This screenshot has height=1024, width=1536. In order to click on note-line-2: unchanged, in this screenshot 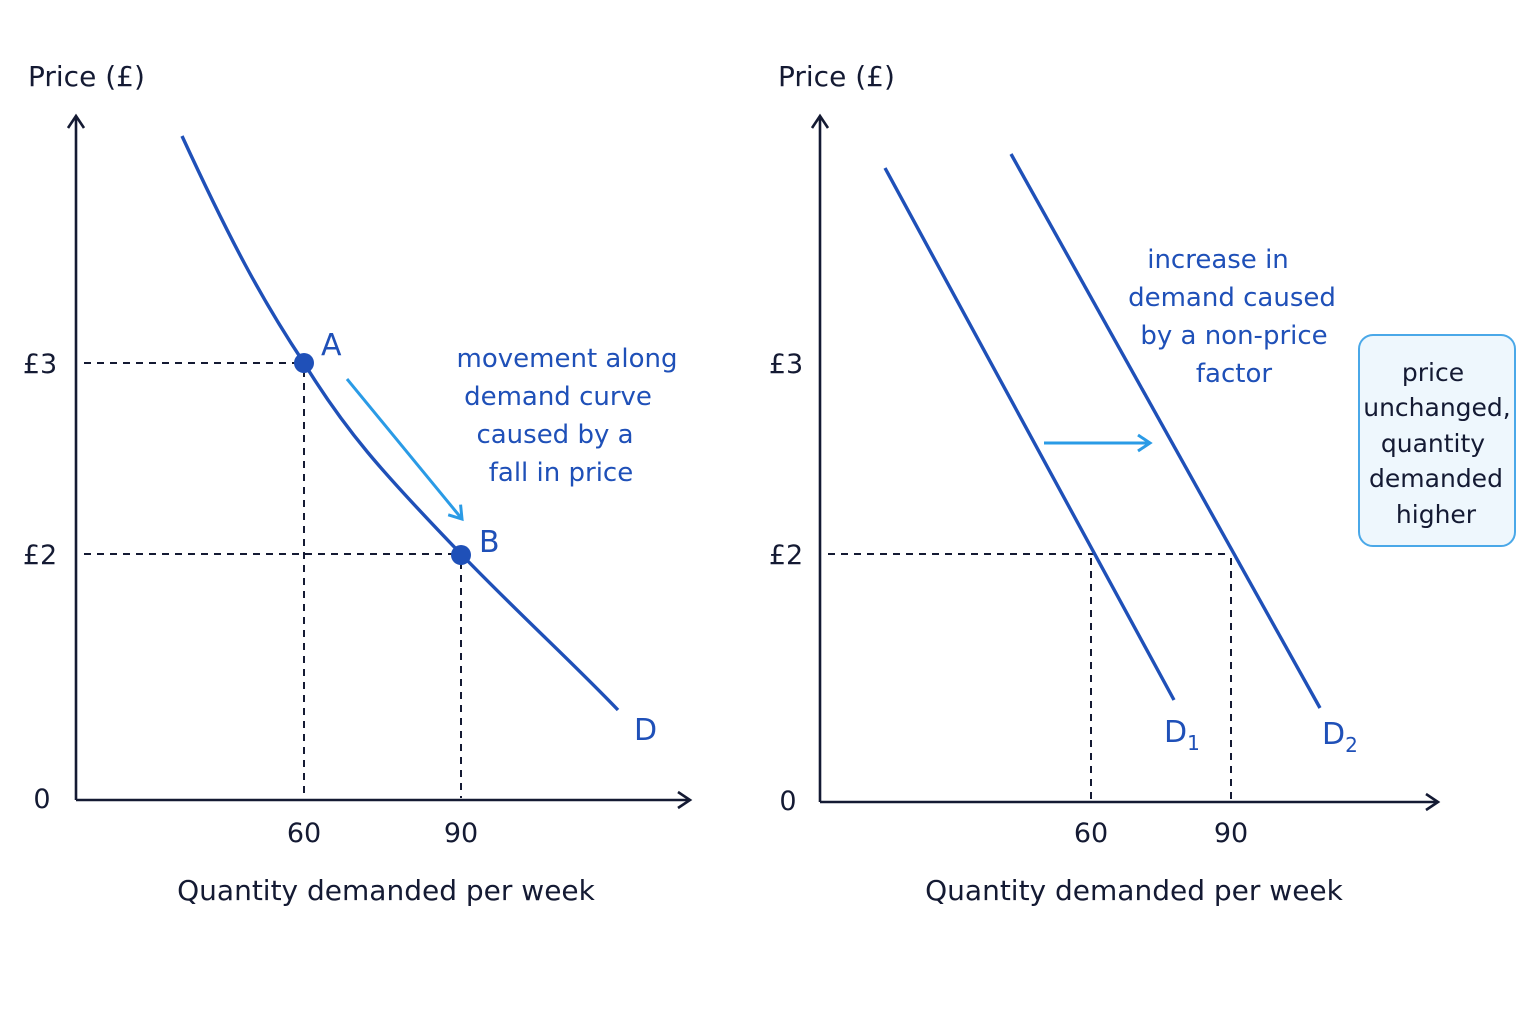, I will do `click(1437, 407)`.